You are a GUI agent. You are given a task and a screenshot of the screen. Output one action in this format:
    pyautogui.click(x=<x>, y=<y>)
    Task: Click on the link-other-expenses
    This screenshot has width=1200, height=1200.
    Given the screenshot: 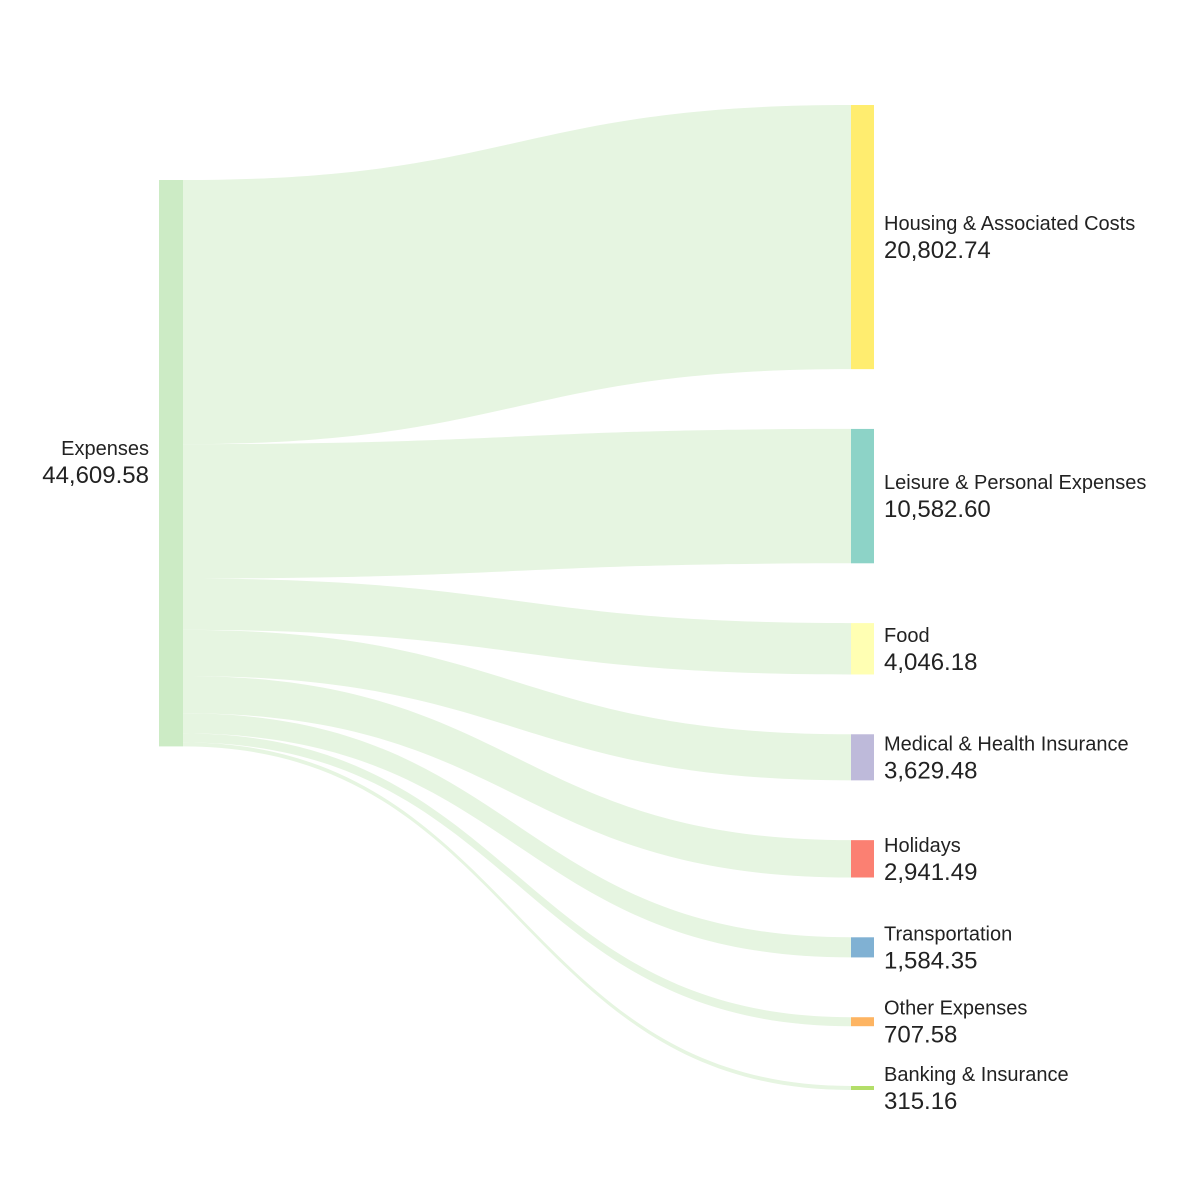 What is the action you would take?
    pyautogui.click(x=517, y=880)
    